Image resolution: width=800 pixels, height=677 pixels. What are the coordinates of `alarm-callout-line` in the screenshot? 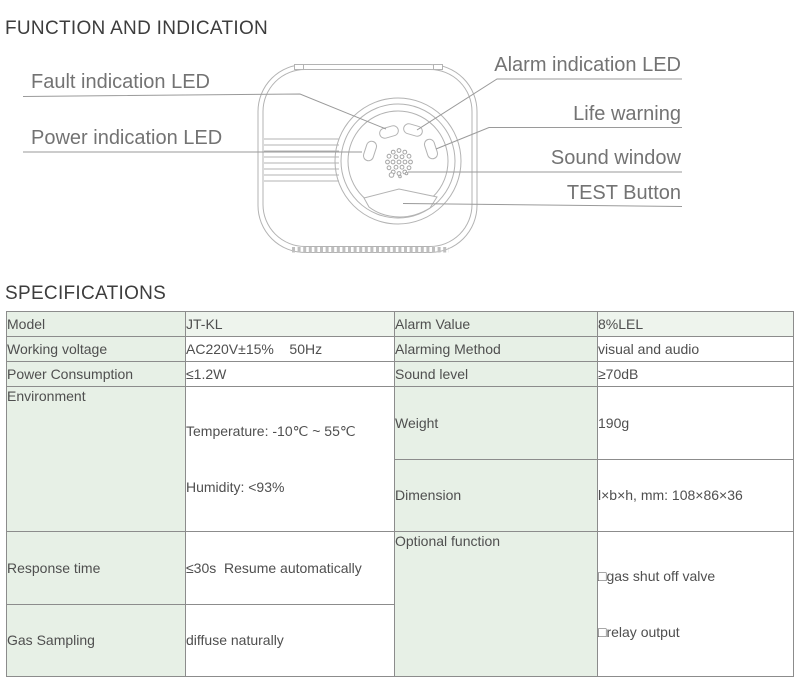 It's located at (549, 104).